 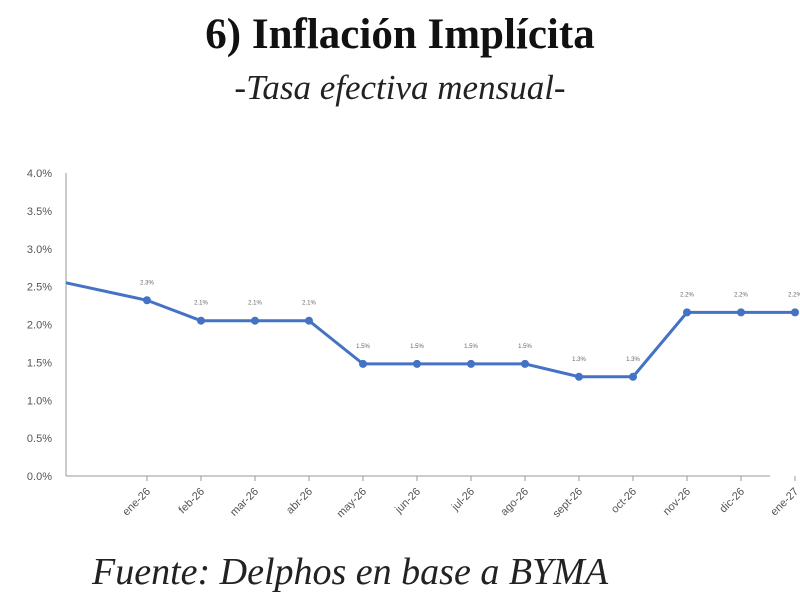 I want to click on y-tick-label: 1.5%, so click(x=39, y=363).